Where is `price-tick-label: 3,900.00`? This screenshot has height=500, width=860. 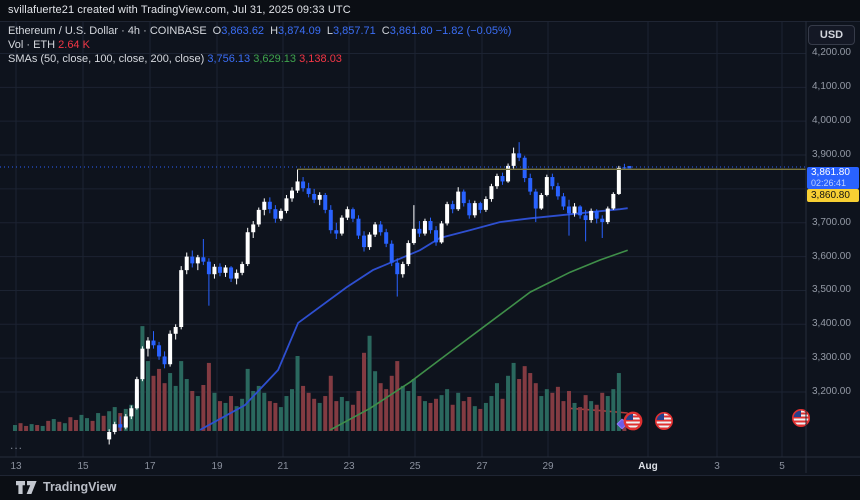 price-tick-label: 3,900.00 is located at coordinates (831, 155).